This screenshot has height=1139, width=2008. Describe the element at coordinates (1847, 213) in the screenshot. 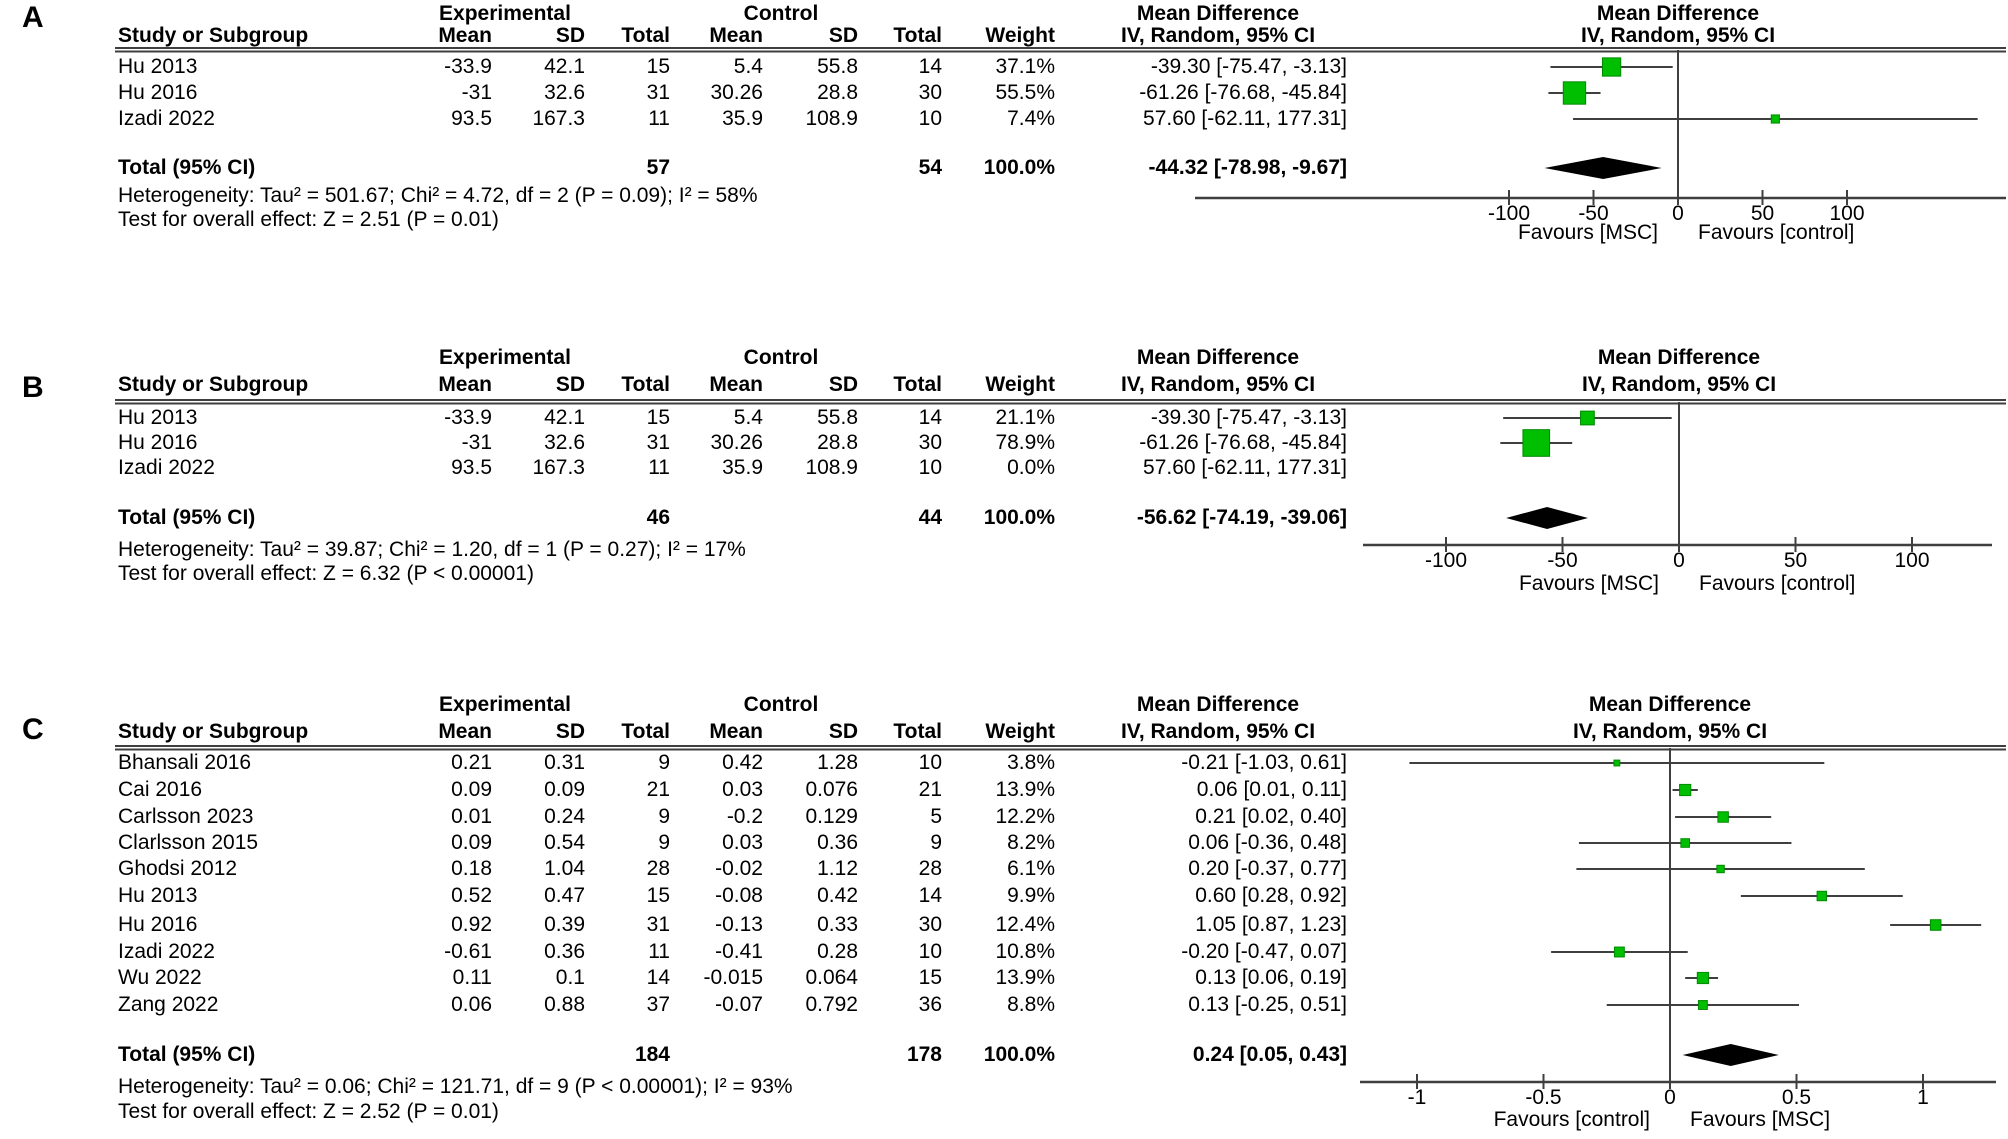

I see `axis-tick-label: 100` at that location.